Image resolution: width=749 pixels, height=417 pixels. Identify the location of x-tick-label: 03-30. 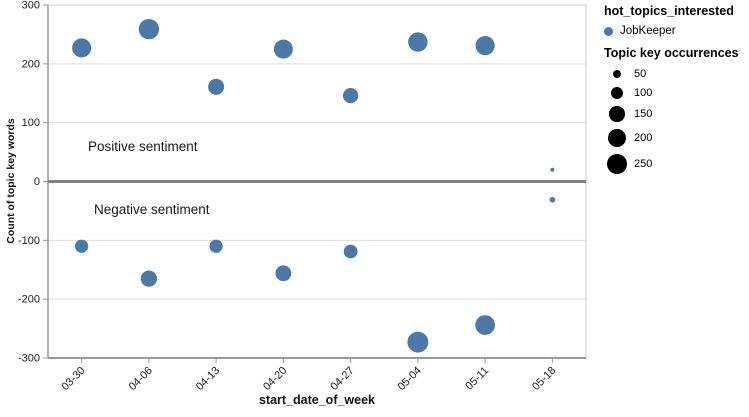
(73, 379).